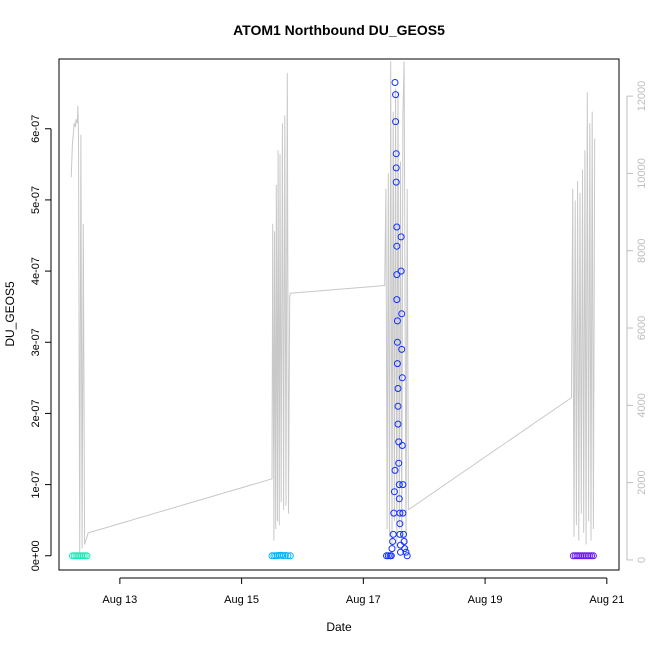  What do you see at coordinates (36, 271) in the screenshot?
I see `y-tick-label: 4e-07` at bounding box center [36, 271].